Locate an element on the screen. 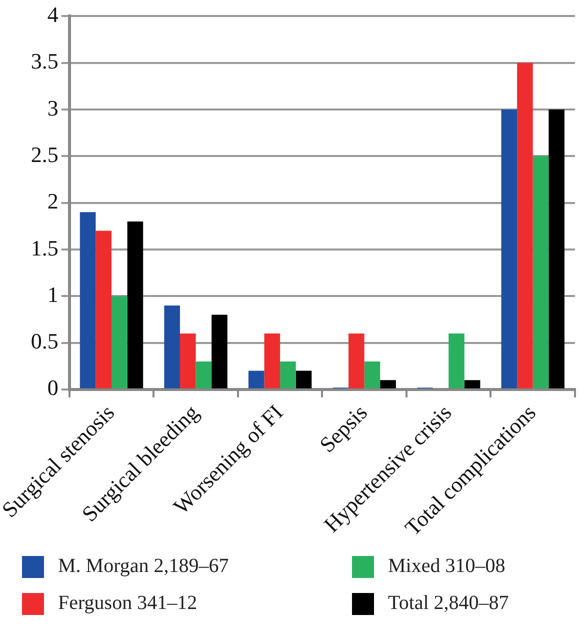 This screenshot has width=579, height=637. y-tick-label: 2.5 is located at coordinates (44, 154).